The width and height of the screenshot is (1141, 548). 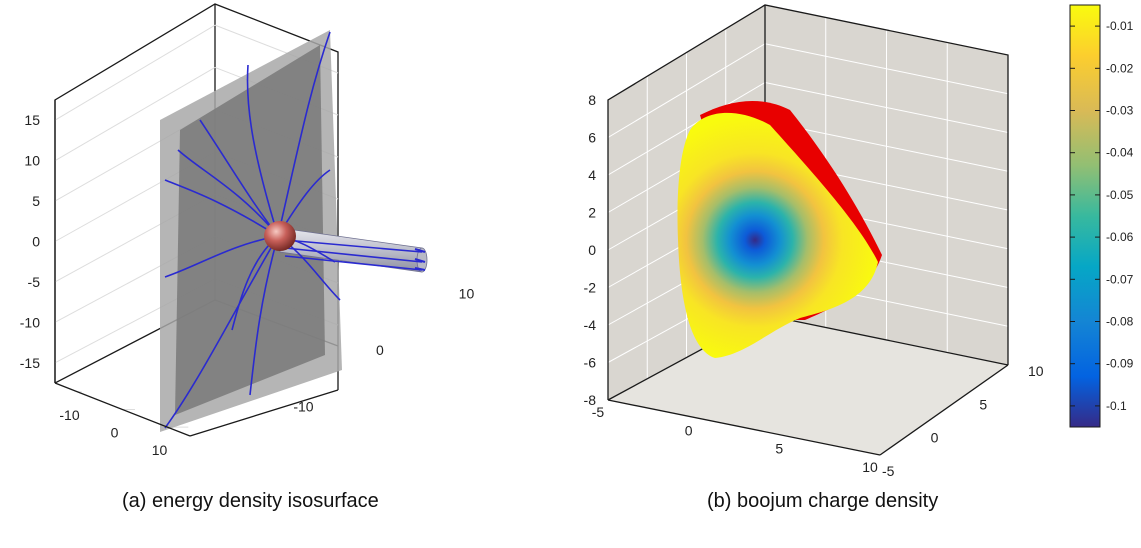 What do you see at coordinates (963, 421) in the screenshot?
I see `y-tick-labels-b: 10 5 0 -5` at bounding box center [963, 421].